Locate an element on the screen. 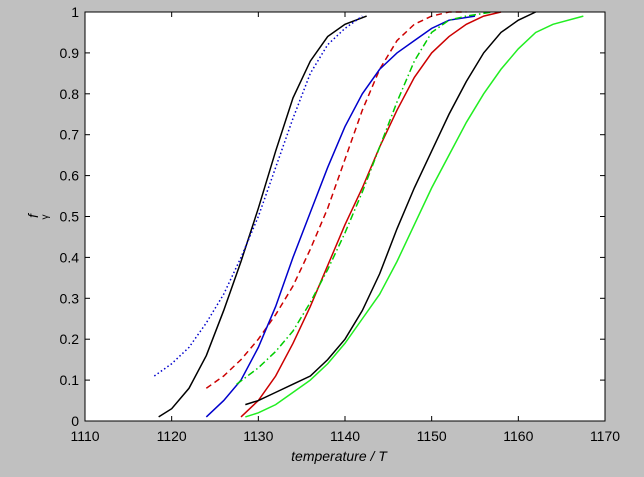 The height and width of the screenshot is (477, 644). y-tick-label: 0 is located at coordinates (75, 421).